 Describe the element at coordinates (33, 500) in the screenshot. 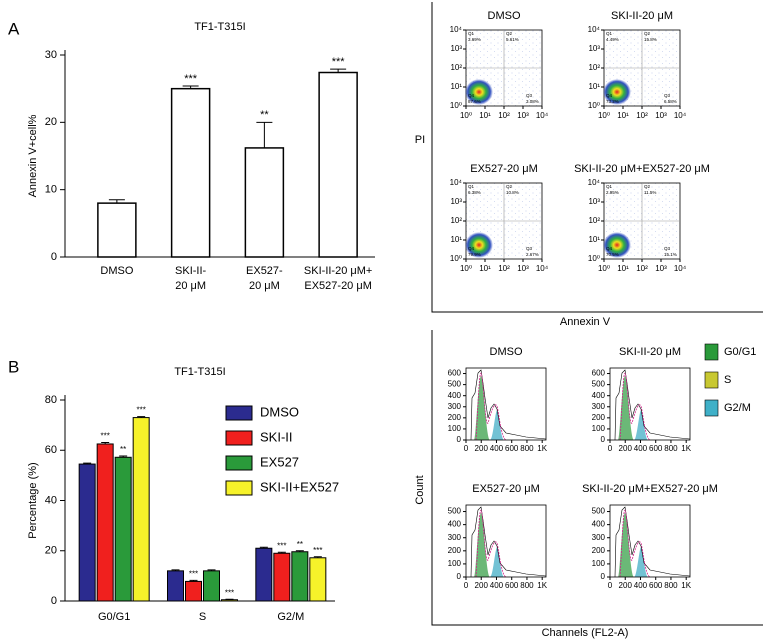

I see `y-axis-label: Percentage (%)` at that location.